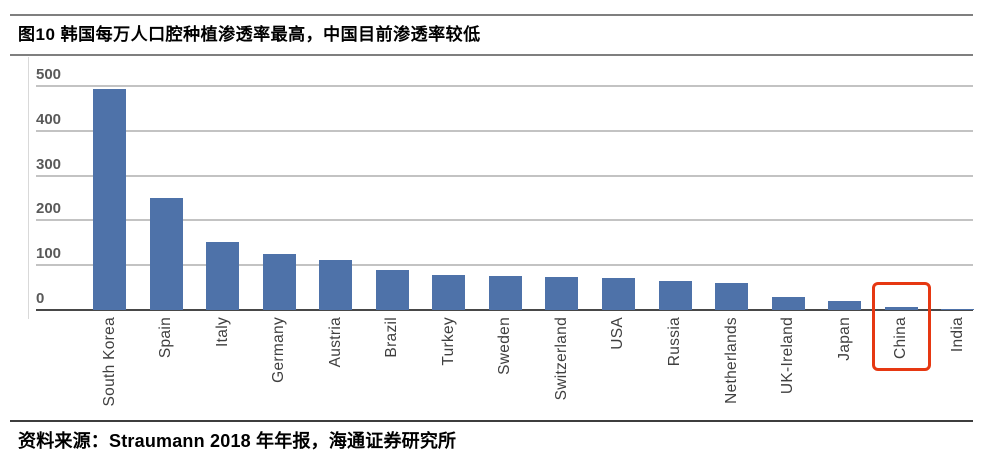  Describe the element at coordinates (788, 356) in the screenshot. I see `x-label-uk-ireland: UK-Ireland` at that location.